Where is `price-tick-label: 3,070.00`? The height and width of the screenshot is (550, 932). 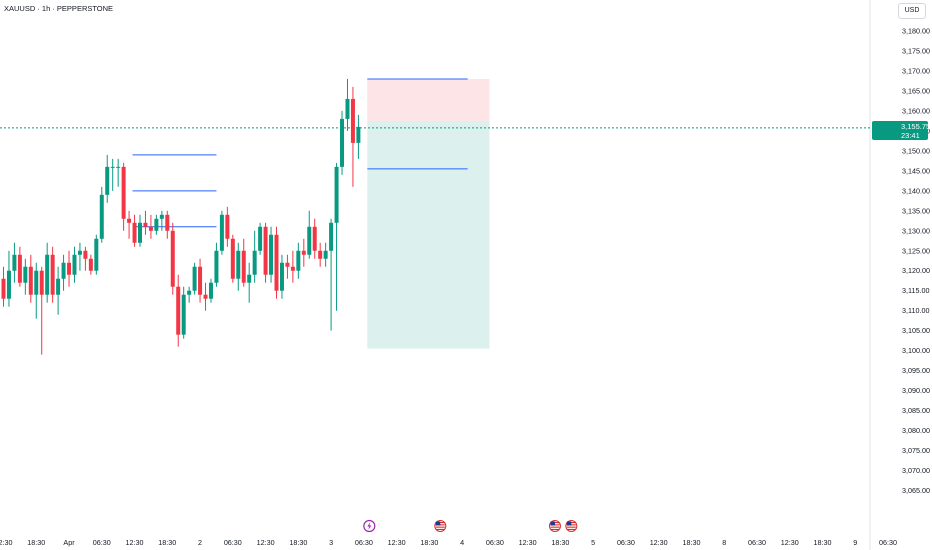
price-tick-label: 3,070.00 is located at coordinates (916, 470).